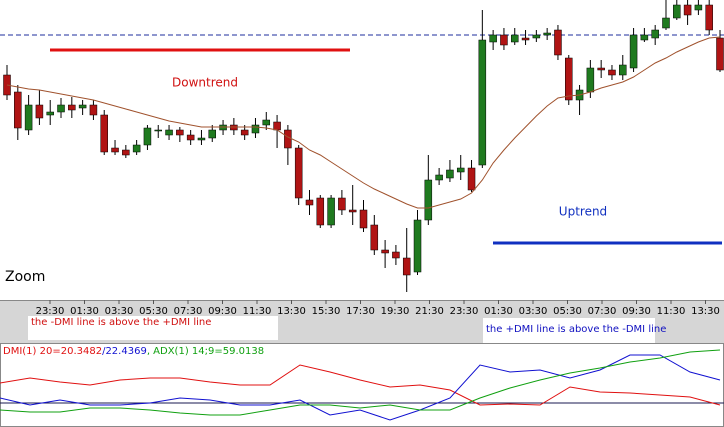  What do you see at coordinates (205, 83) in the screenshot?
I see `annotation: Downtrend` at bounding box center [205, 83].